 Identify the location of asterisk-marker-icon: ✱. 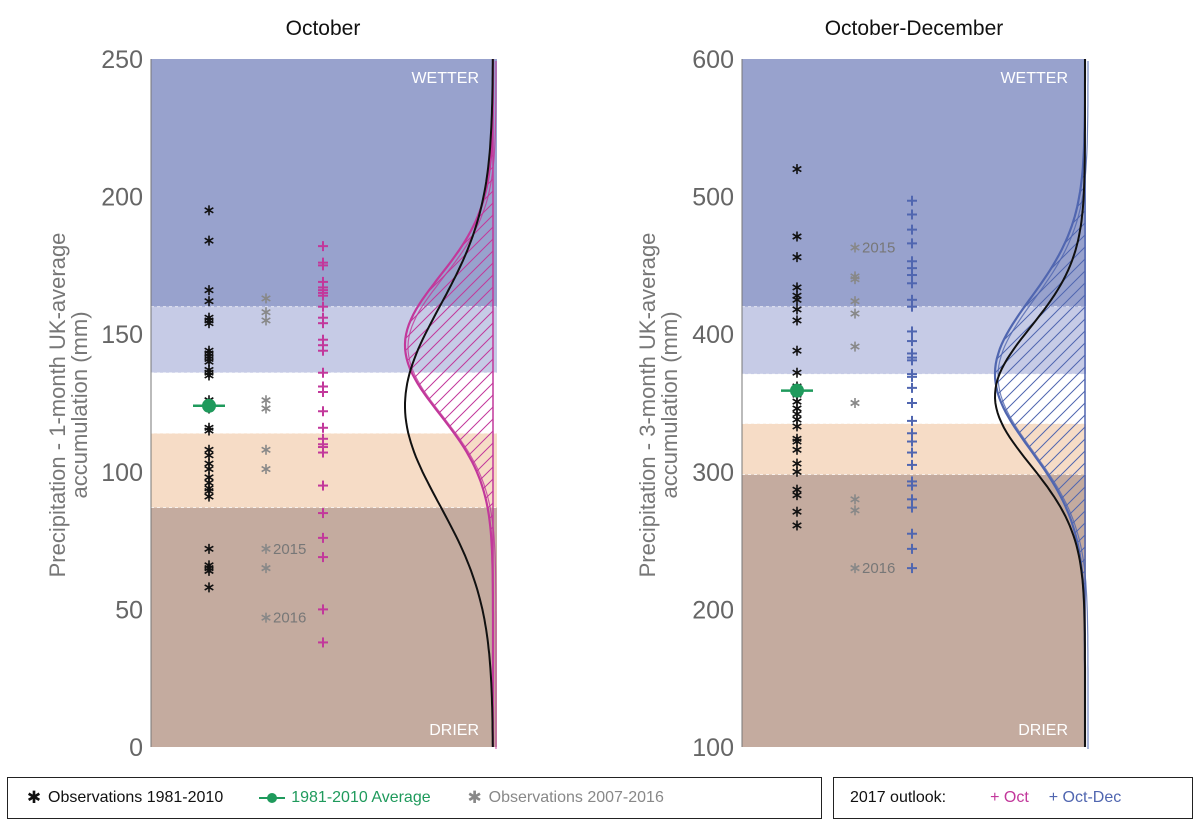
(34, 797).